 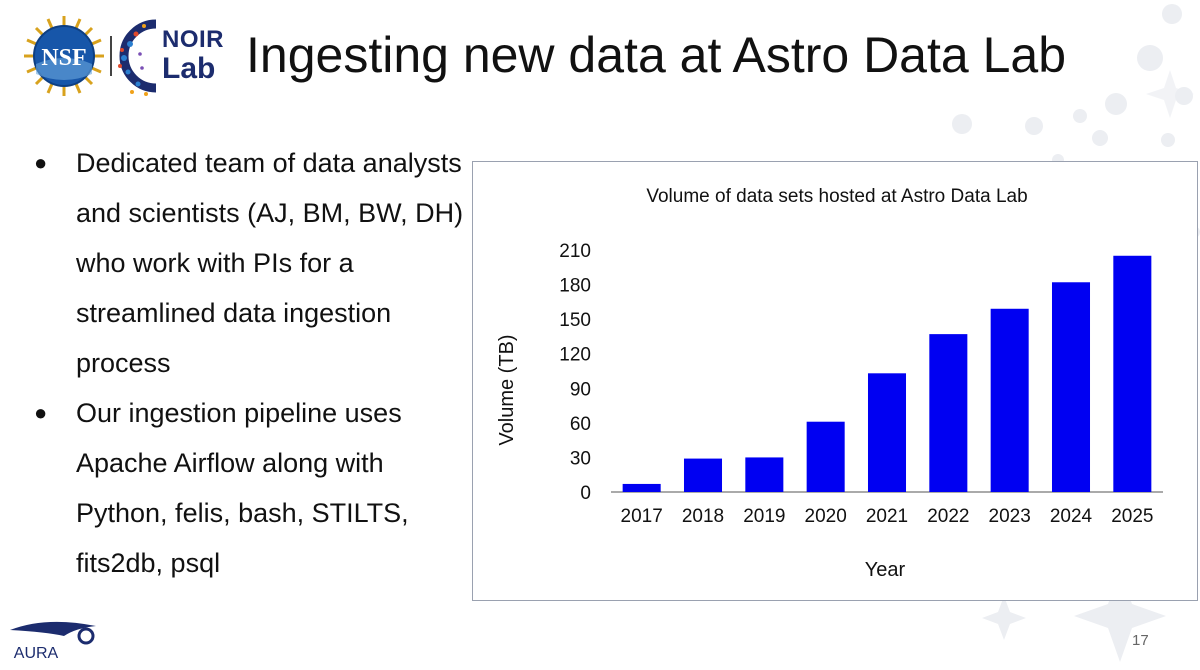 What do you see at coordinates (1009, 400) in the screenshot?
I see `bar-2023` at bounding box center [1009, 400].